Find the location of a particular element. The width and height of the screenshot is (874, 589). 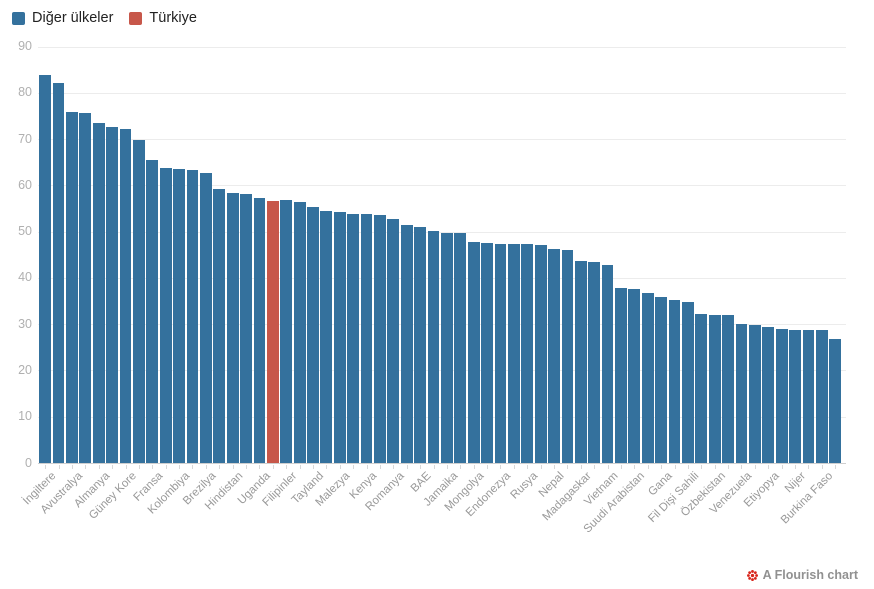

bar-turkiye is located at coordinates (272, 332).